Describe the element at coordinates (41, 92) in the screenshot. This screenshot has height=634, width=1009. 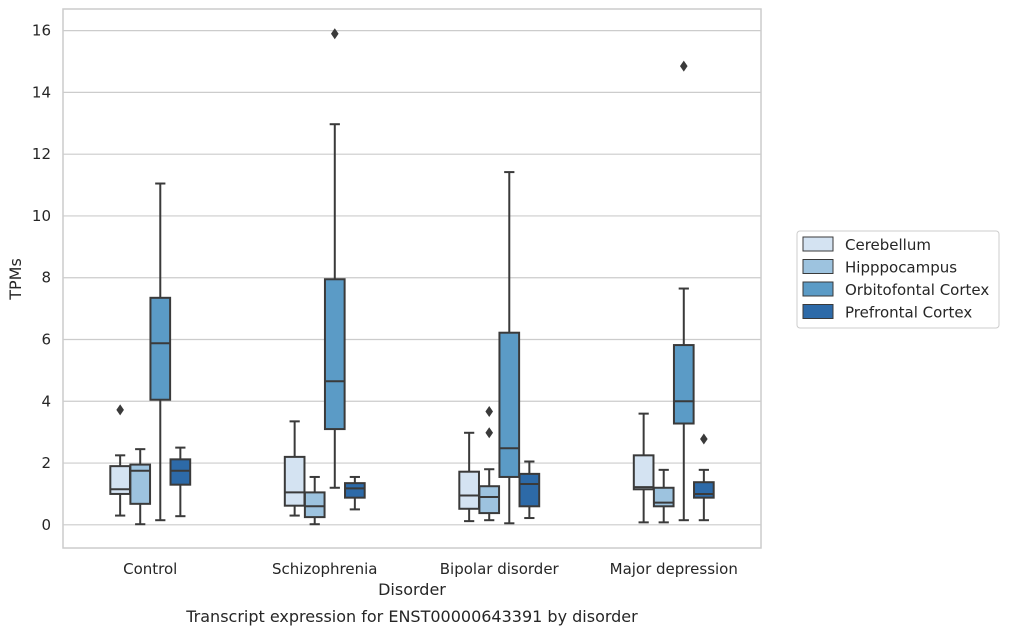
I see `y-tick-label-14: 14` at that location.